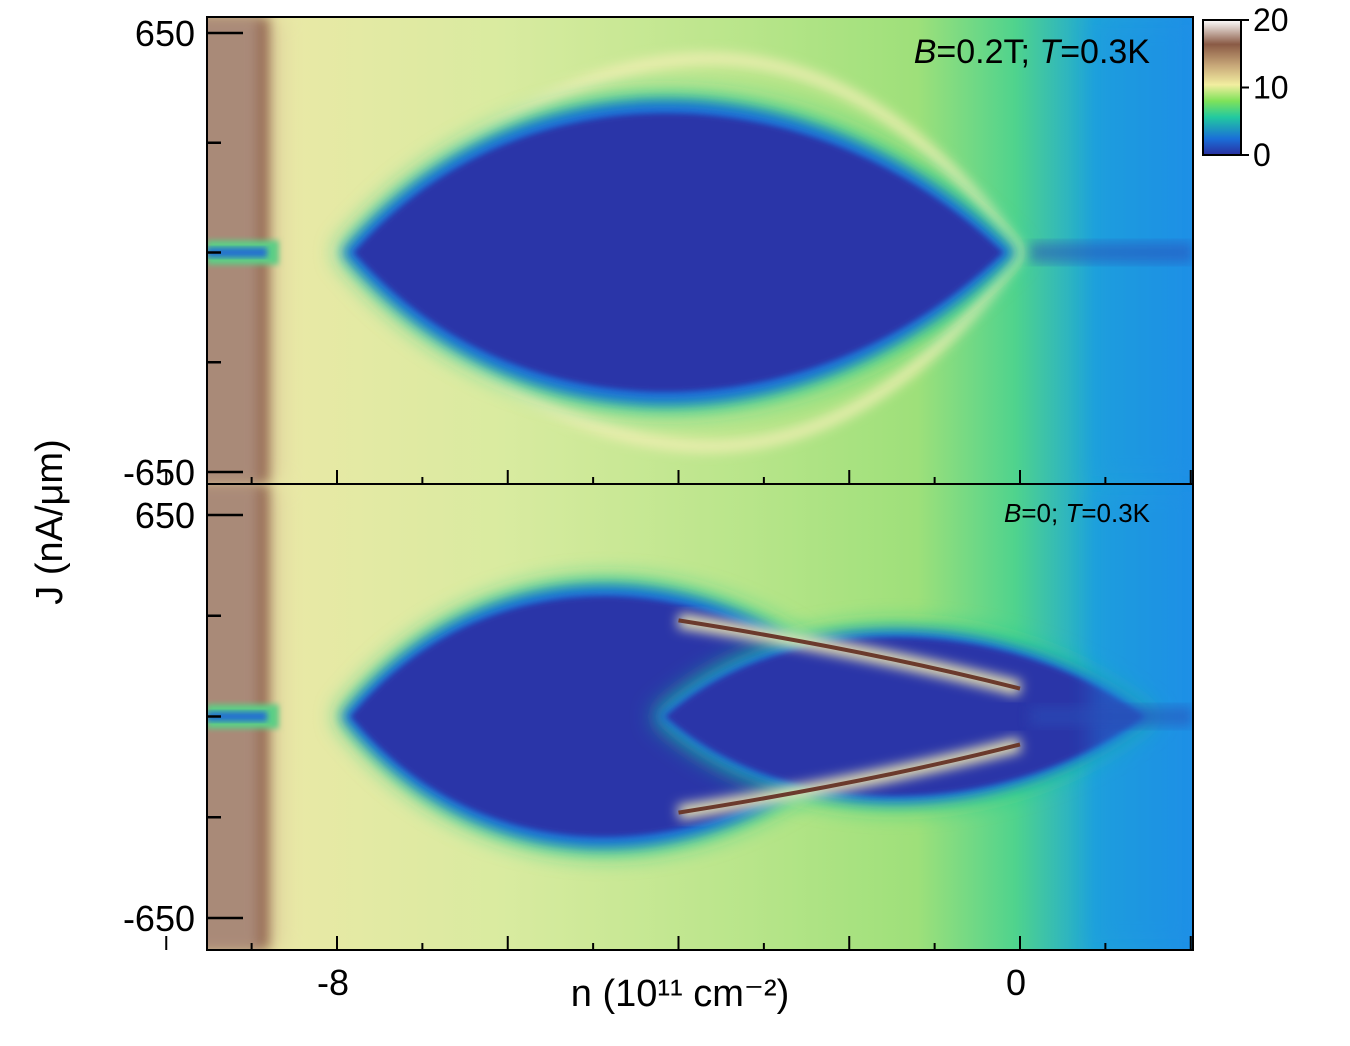 This screenshot has width=1350, height=1046. Describe the element at coordinates (1032, 52) in the screenshot. I see `panel-annotation-top: B=0.2T; T=0.3K` at that location.